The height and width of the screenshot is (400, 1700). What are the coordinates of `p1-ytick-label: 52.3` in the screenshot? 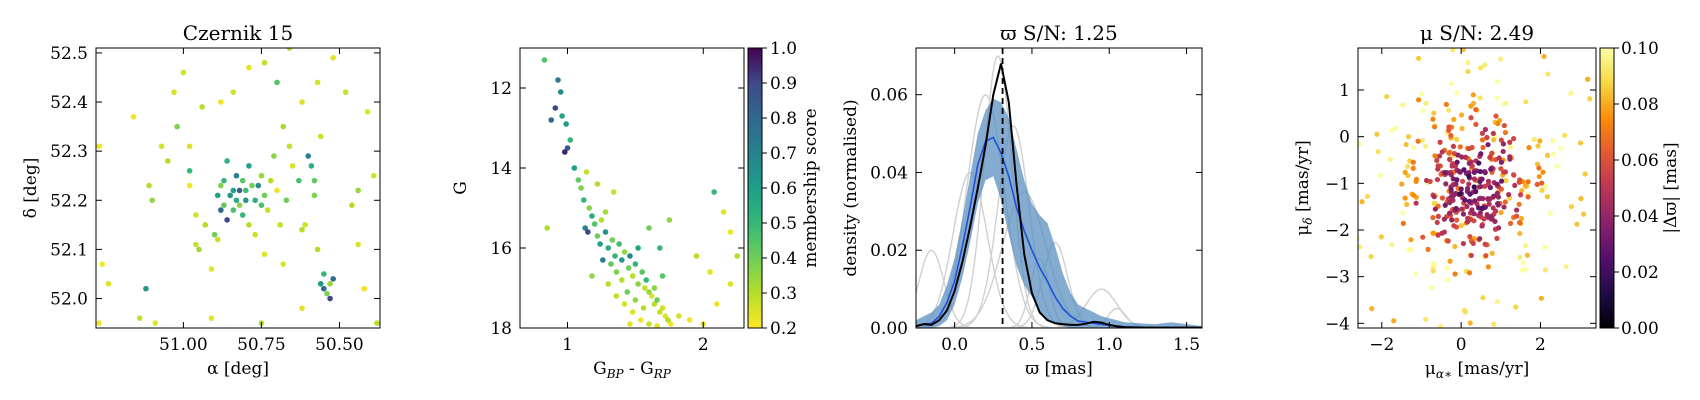 It's located at (69, 152).